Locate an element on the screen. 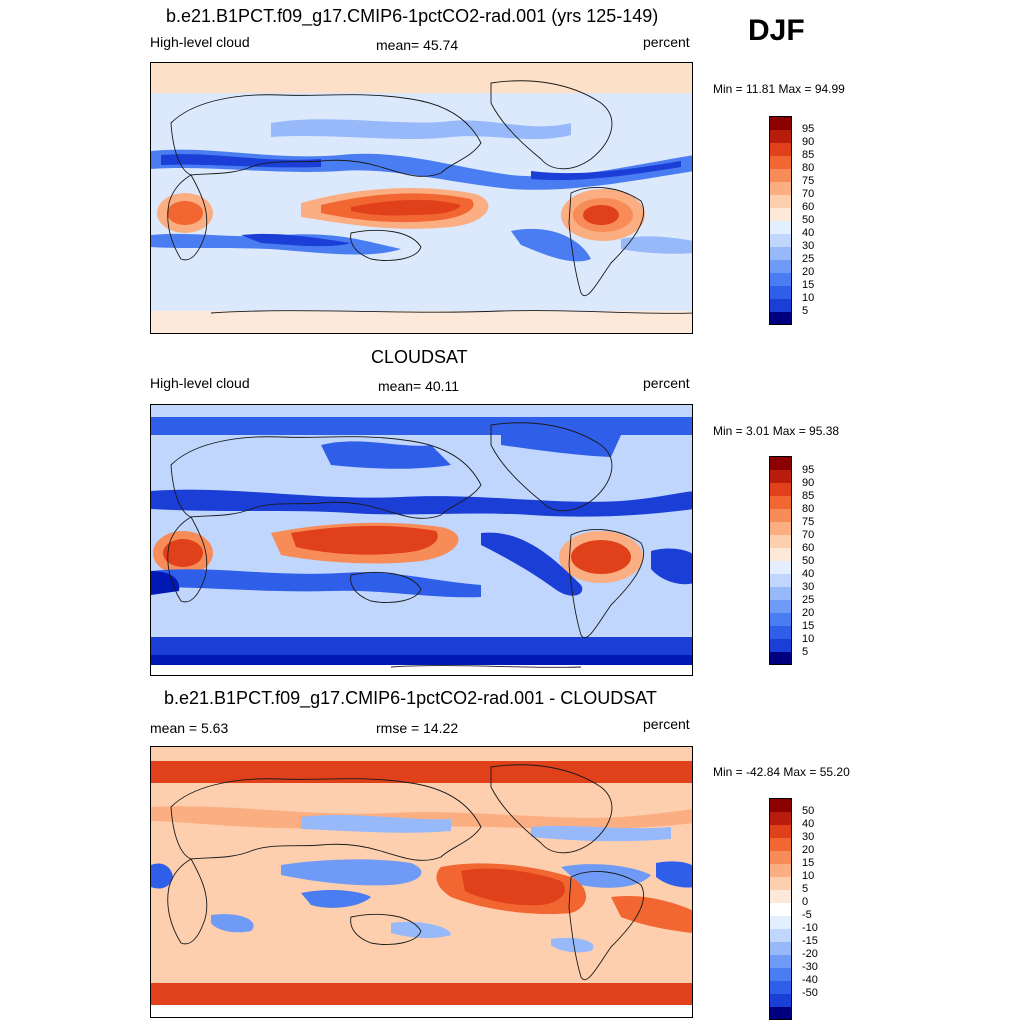 The height and width of the screenshot is (1024, 1024). panel-1-colorbar is located at coordinates (780, 220).